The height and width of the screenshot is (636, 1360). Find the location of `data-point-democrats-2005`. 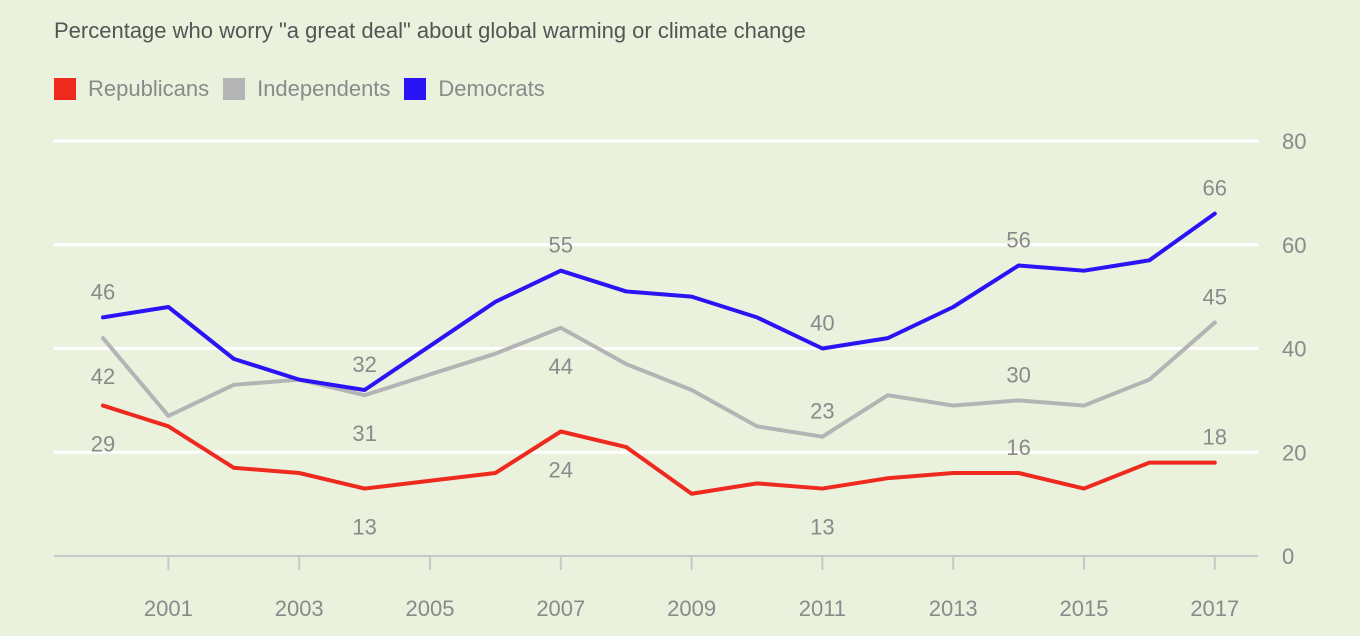

data-point-democrats-2005 is located at coordinates (430, 346).